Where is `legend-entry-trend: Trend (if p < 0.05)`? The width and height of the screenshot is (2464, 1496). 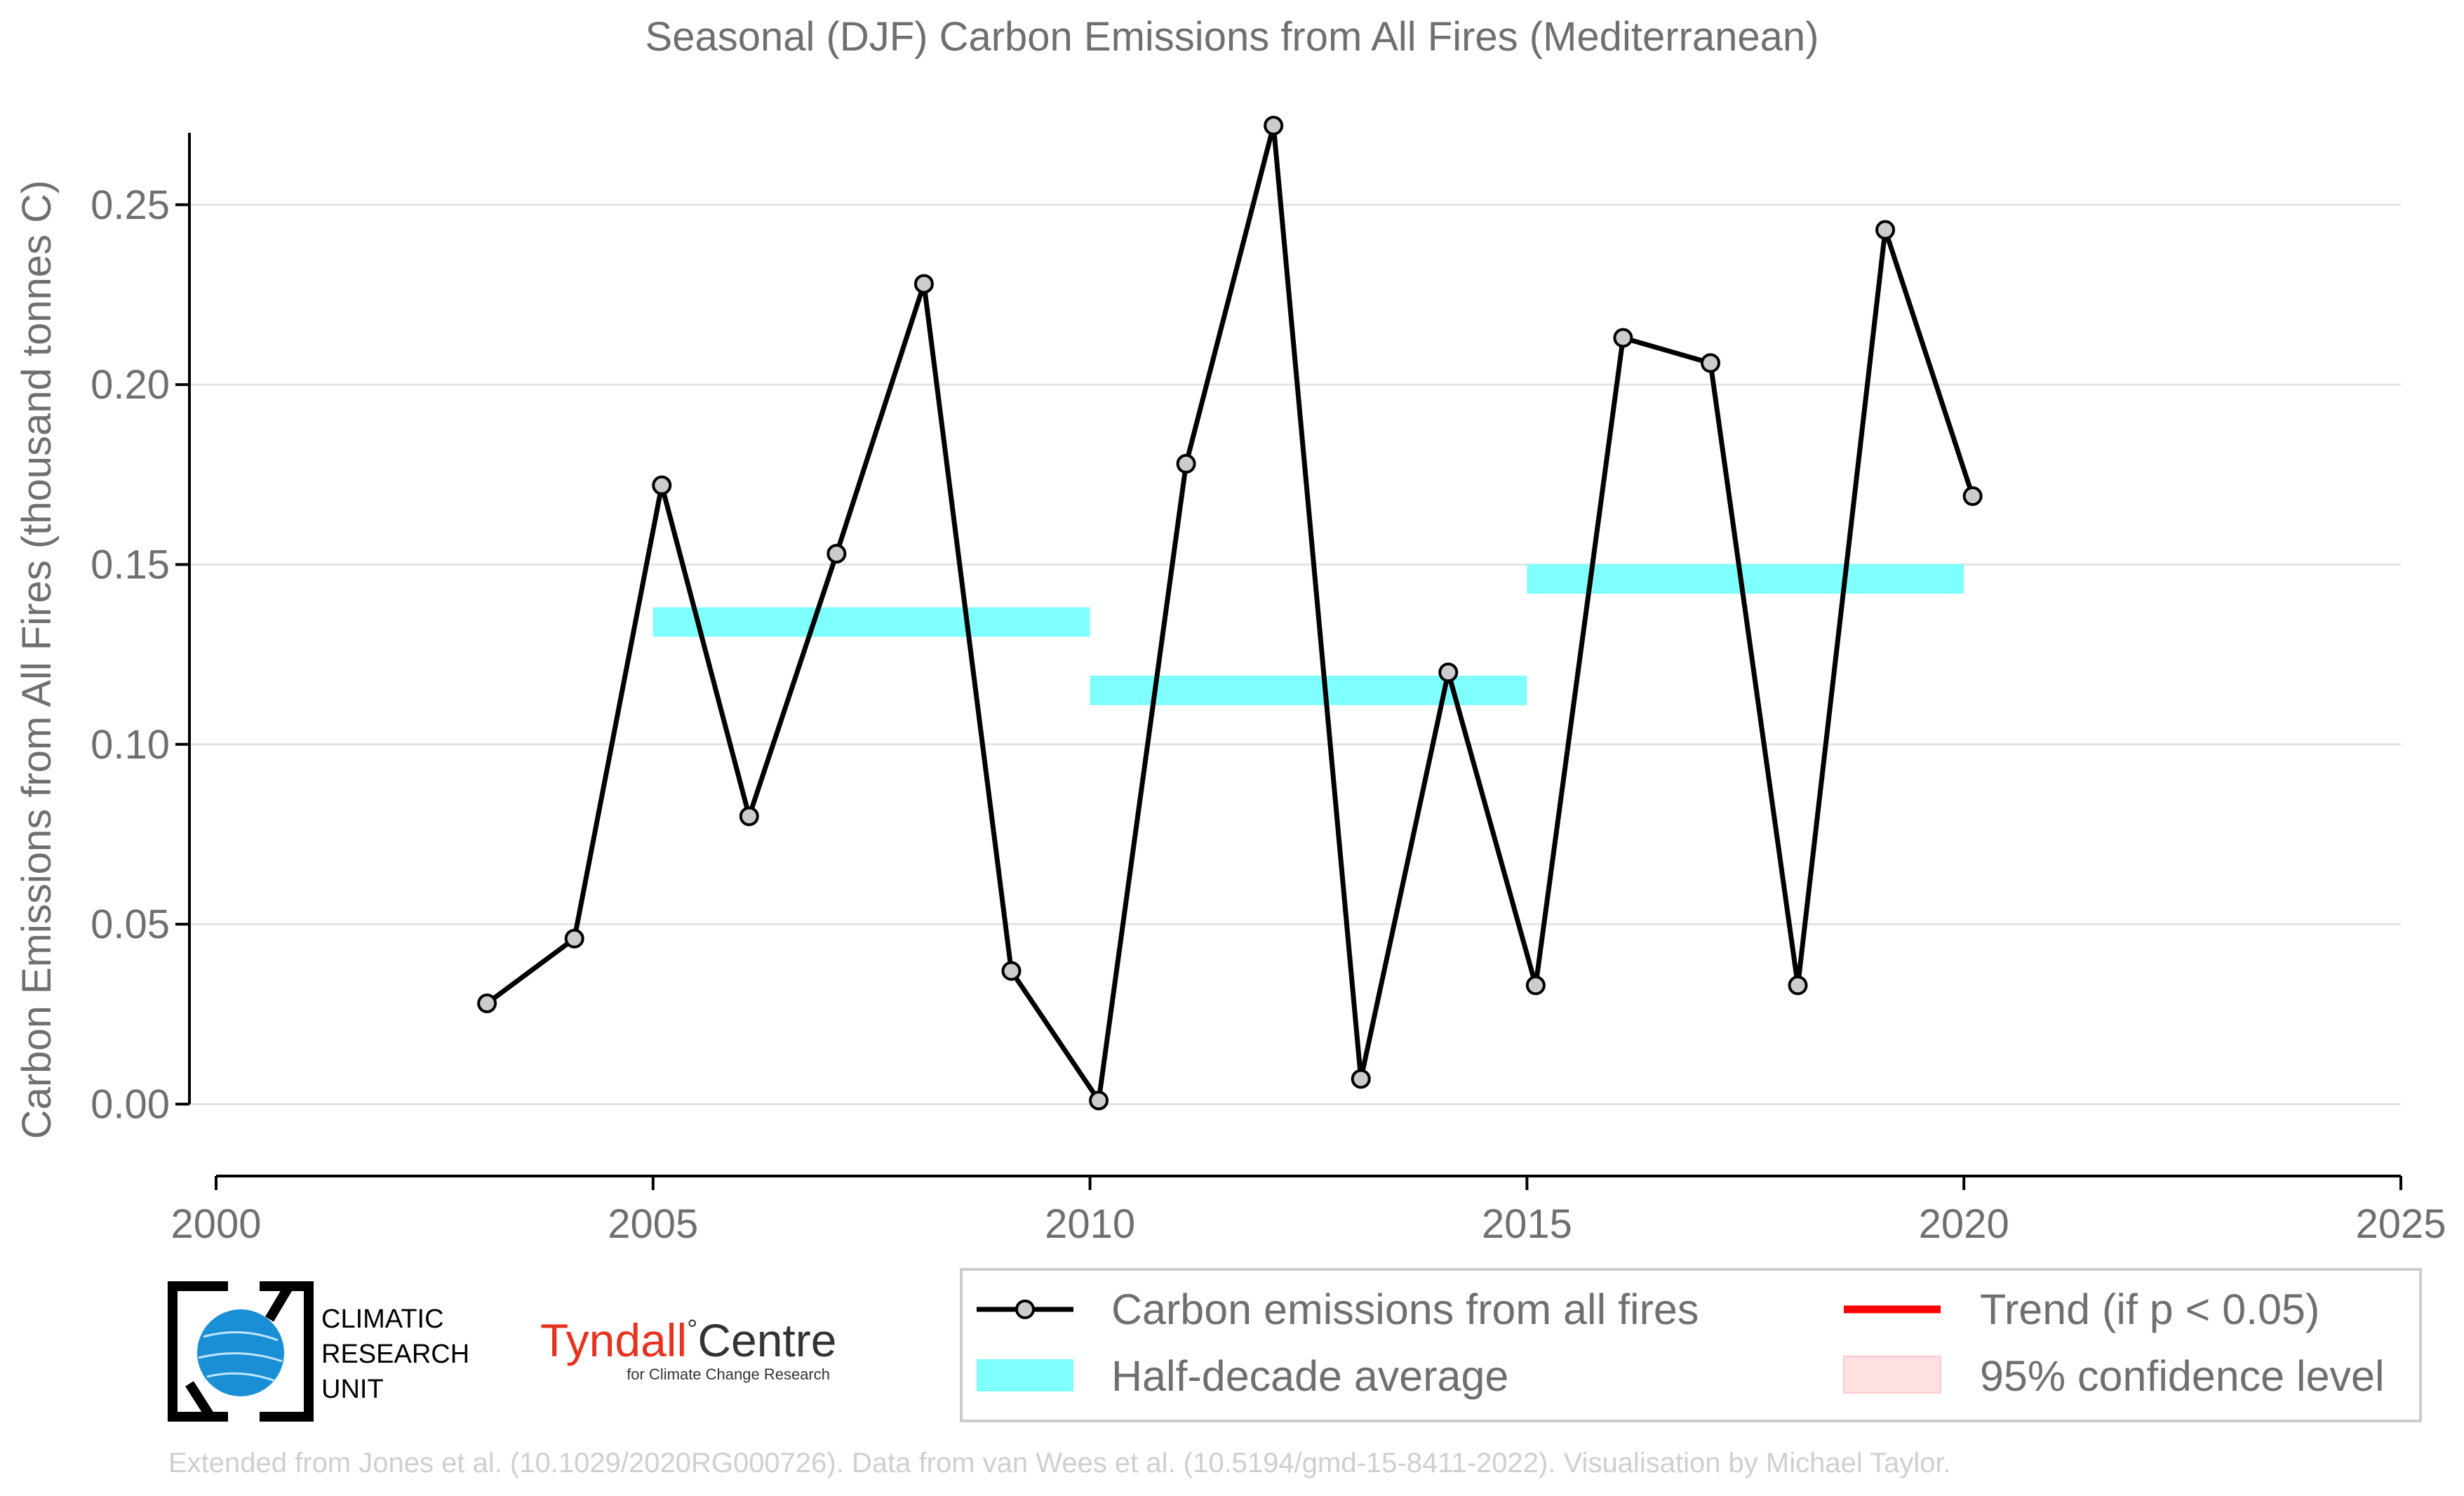 legend-entry-trend: Trend (if p < 0.05) is located at coordinates (2081, 1309).